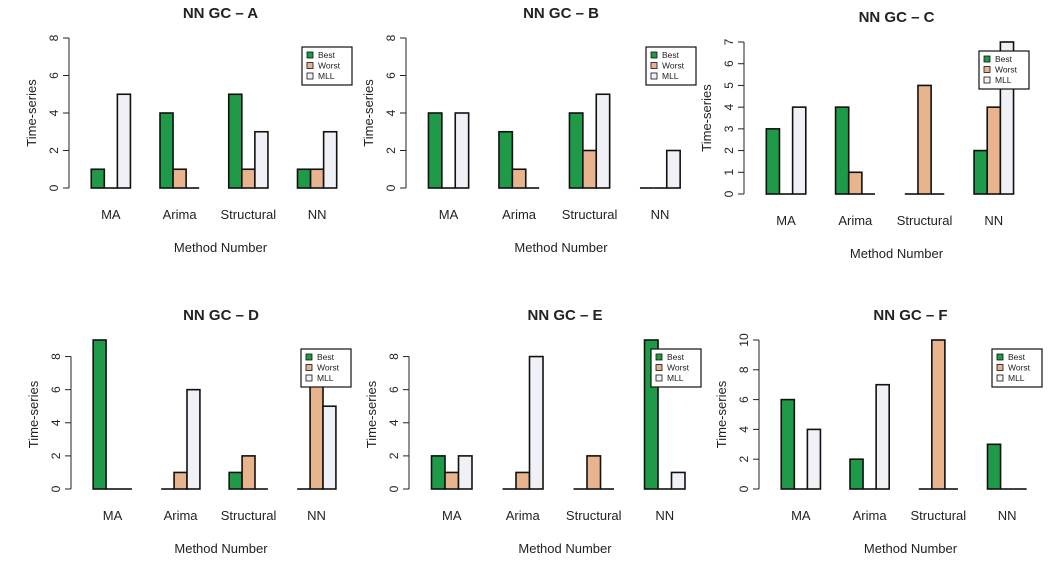 The image size is (1058, 561). What do you see at coordinates (729, 41) in the screenshot?
I see `y-tick-label: 7` at bounding box center [729, 41].